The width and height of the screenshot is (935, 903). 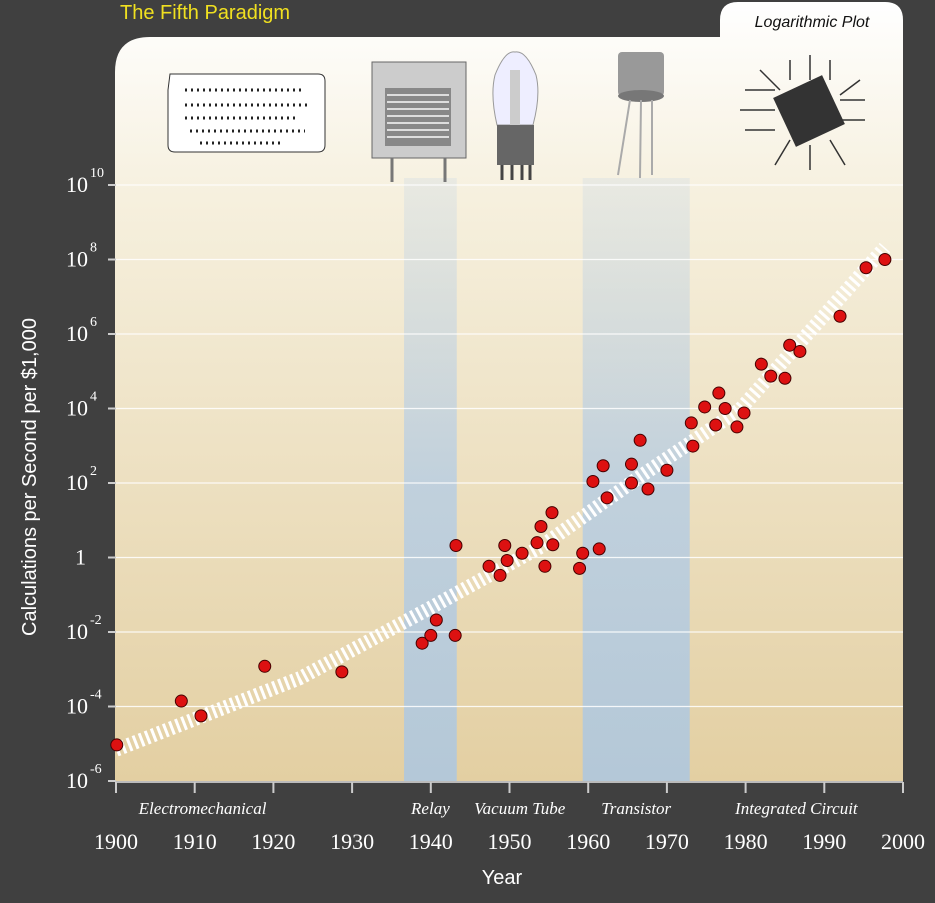 What do you see at coordinates (419, 121) in the screenshot?
I see `relay-icon` at bounding box center [419, 121].